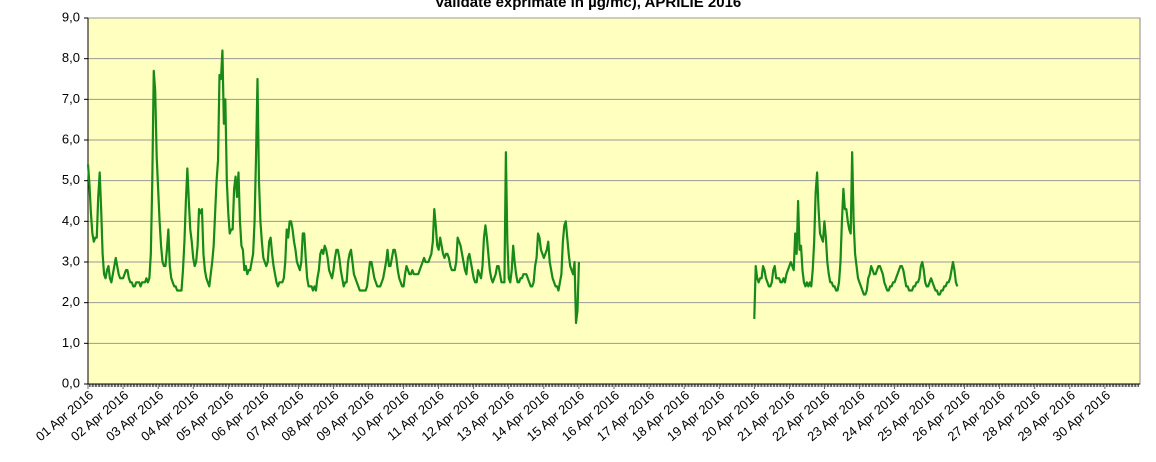  Describe the element at coordinates (71, 16) in the screenshot. I see `y-tick-label: 9,0` at that location.